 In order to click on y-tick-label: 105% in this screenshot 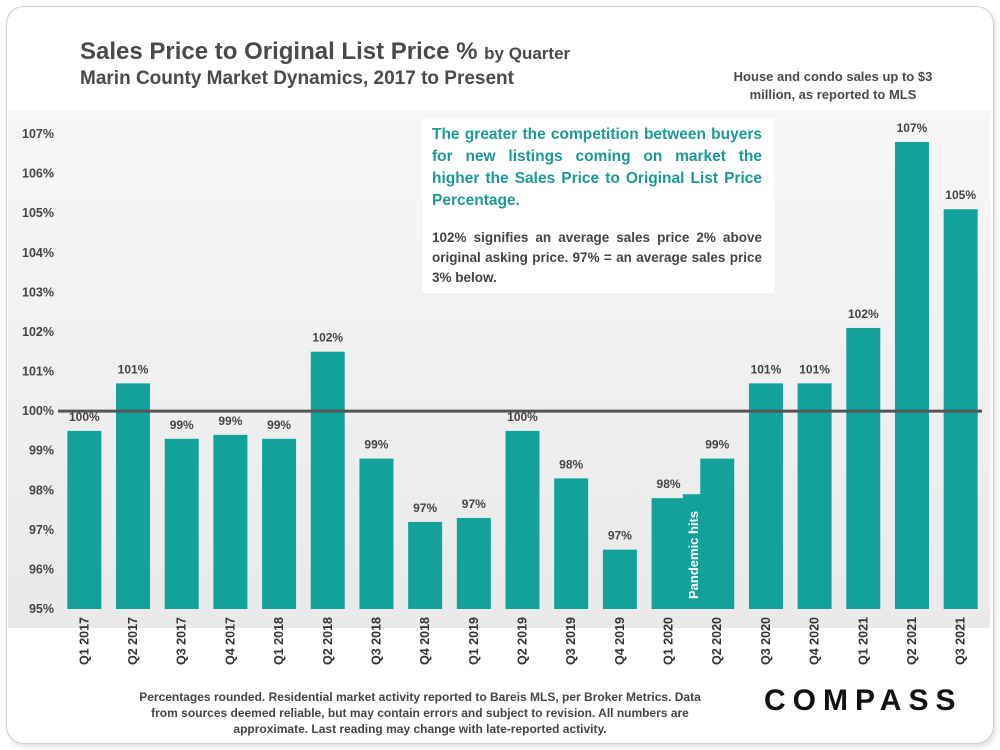, I will do `click(38, 213)`.